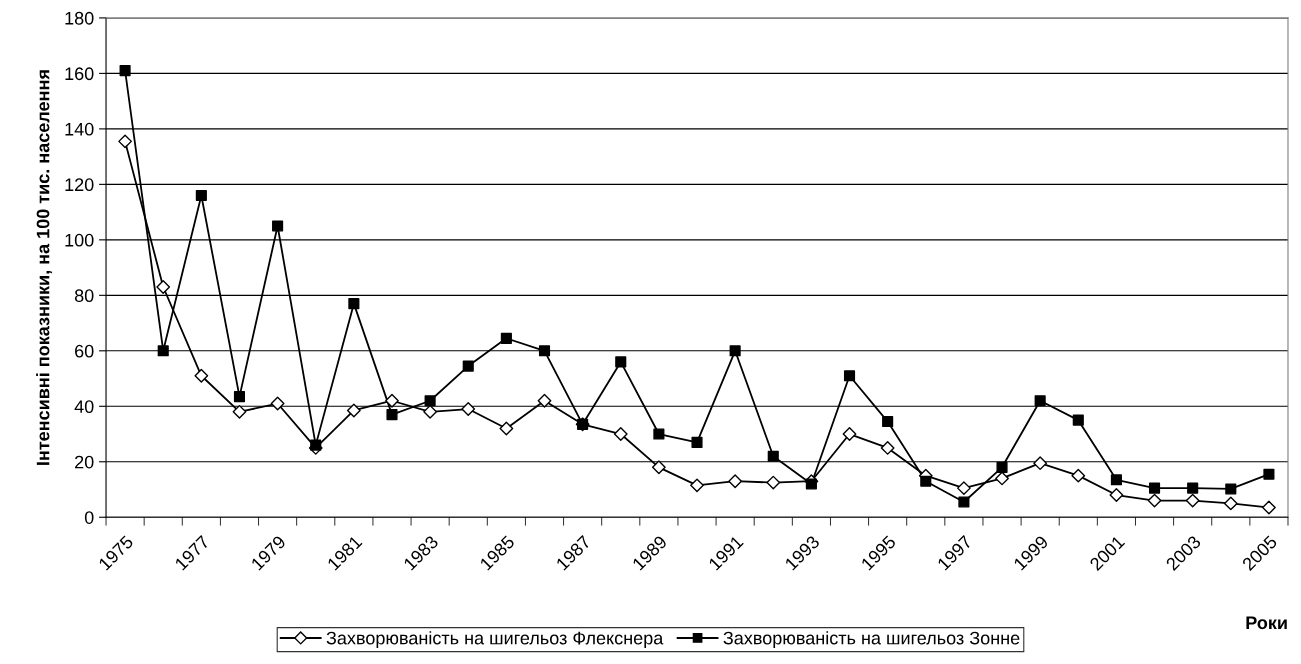 This screenshot has width=1301, height=664. What do you see at coordinates (79, 240) in the screenshot?
I see `y-tick-label: 100` at bounding box center [79, 240].